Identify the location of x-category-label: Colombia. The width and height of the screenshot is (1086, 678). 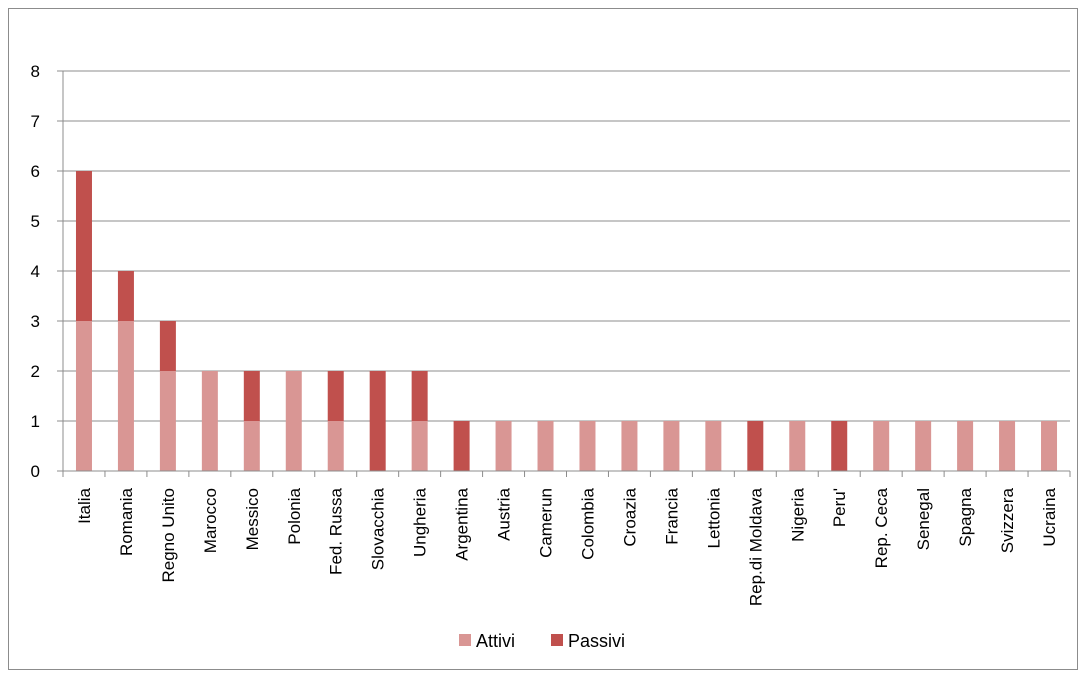
(587, 523).